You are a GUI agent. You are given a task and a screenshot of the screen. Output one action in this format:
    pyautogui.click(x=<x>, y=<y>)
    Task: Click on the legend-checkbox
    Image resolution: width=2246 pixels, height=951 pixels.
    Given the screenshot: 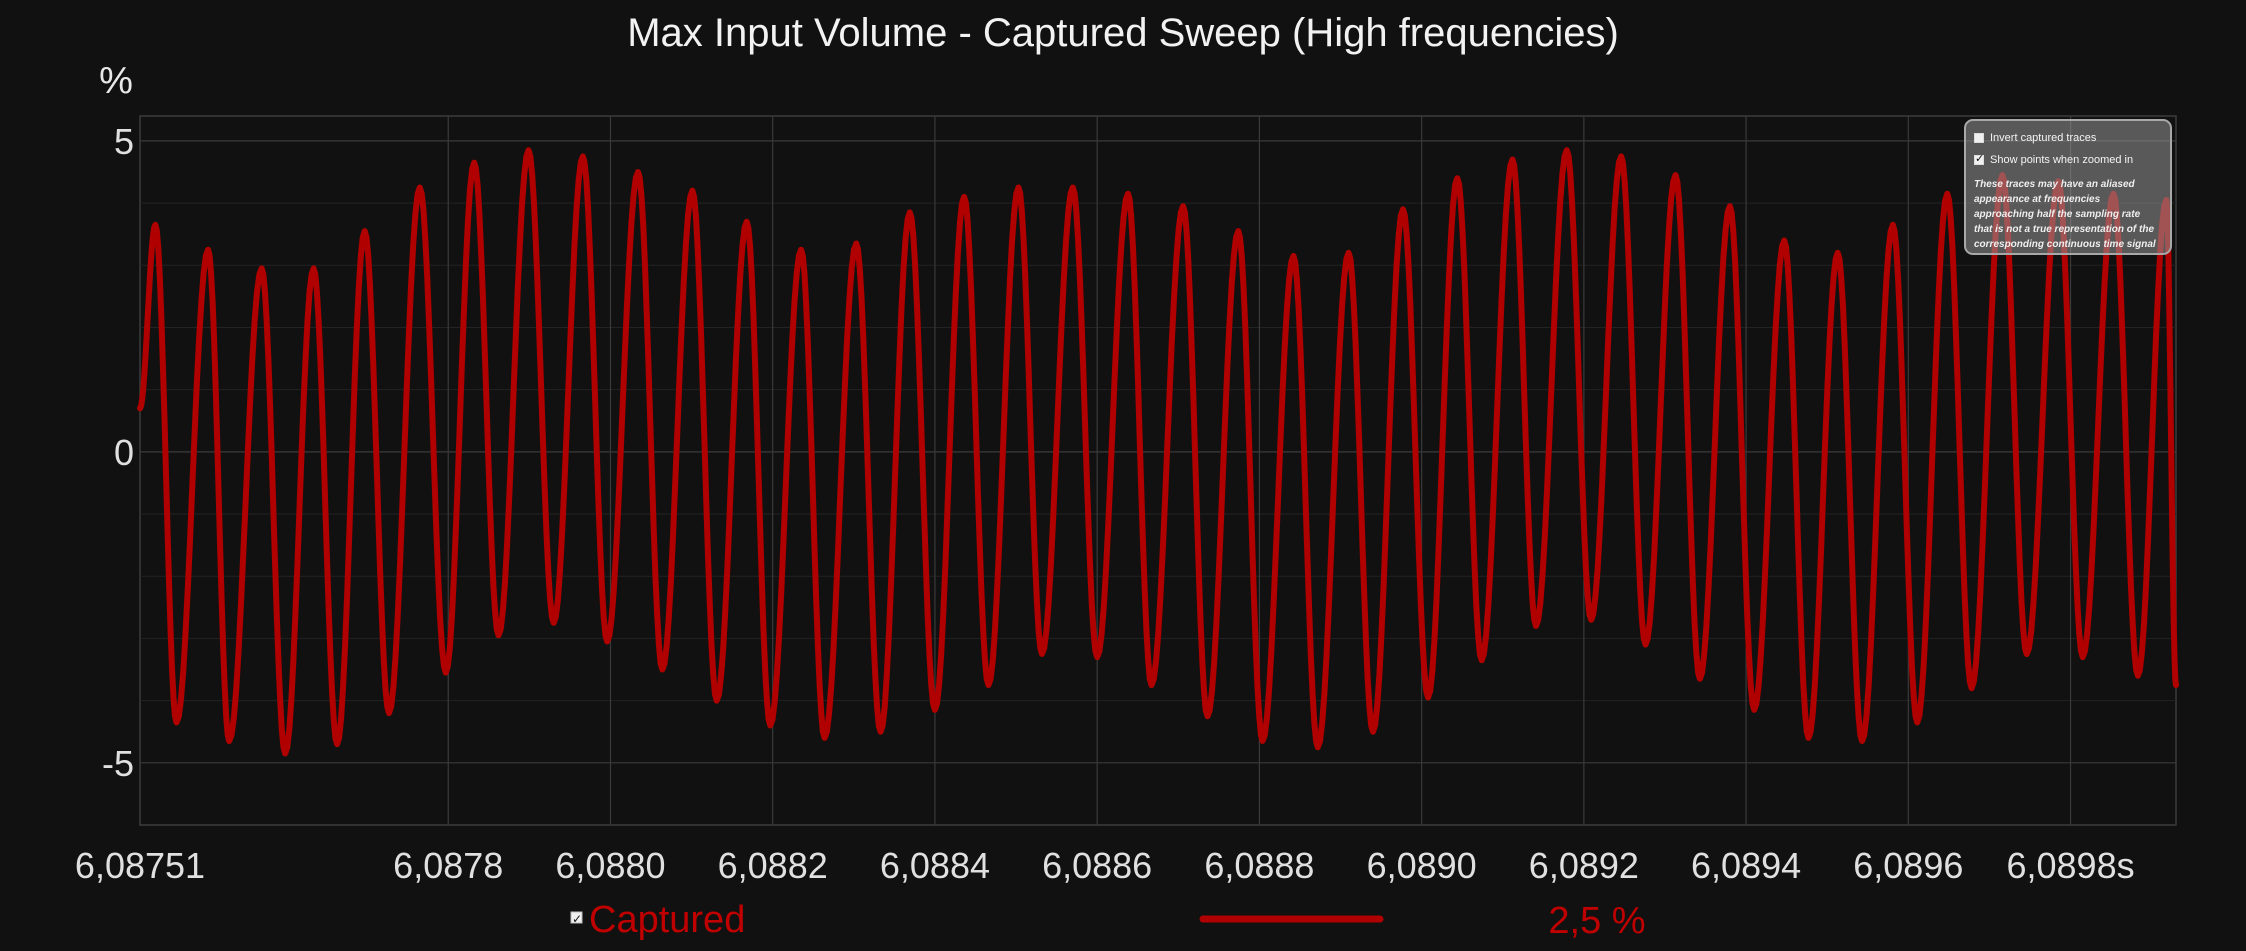 What is the action you would take?
    pyautogui.click(x=576, y=917)
    